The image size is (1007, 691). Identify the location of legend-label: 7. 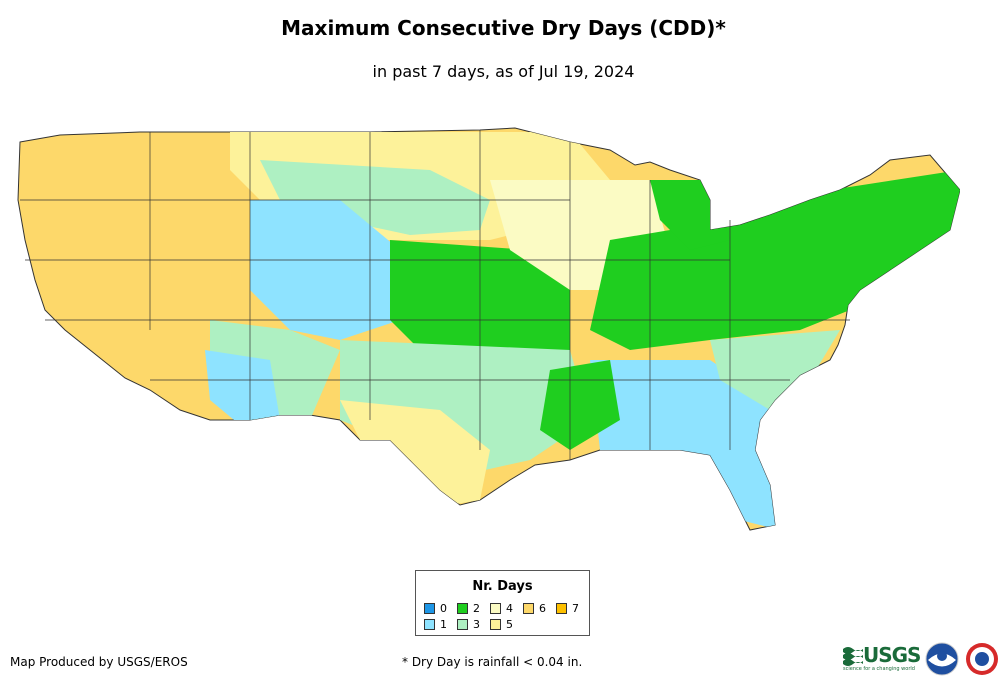
(575, 608).